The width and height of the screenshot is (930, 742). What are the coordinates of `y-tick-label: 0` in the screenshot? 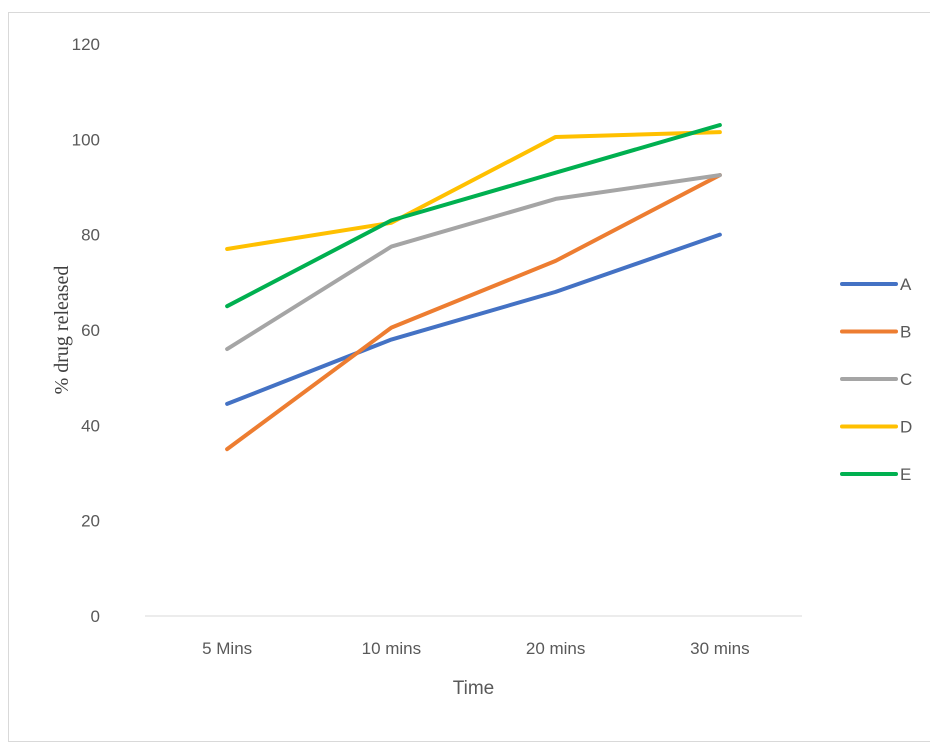 It's located at (95, 616).